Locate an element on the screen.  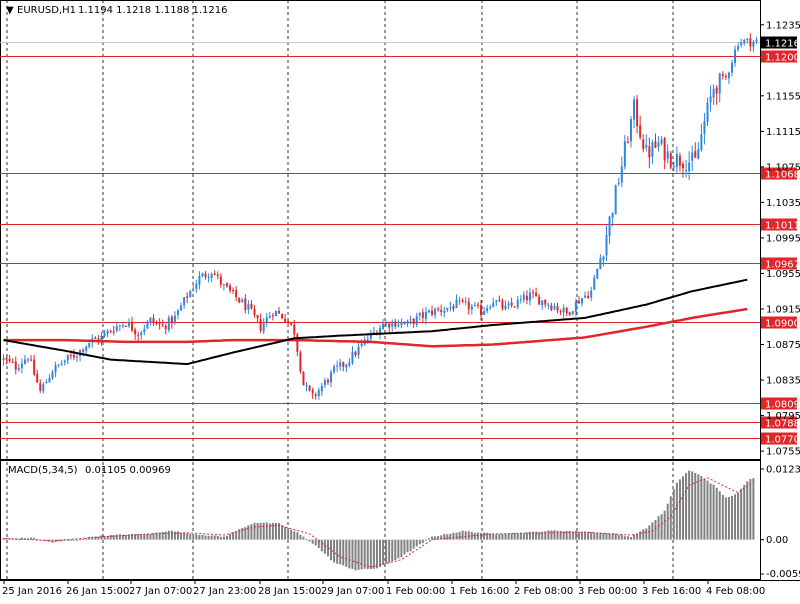
chart-header-arrow: ▼ is located at coordinates (10, 10).